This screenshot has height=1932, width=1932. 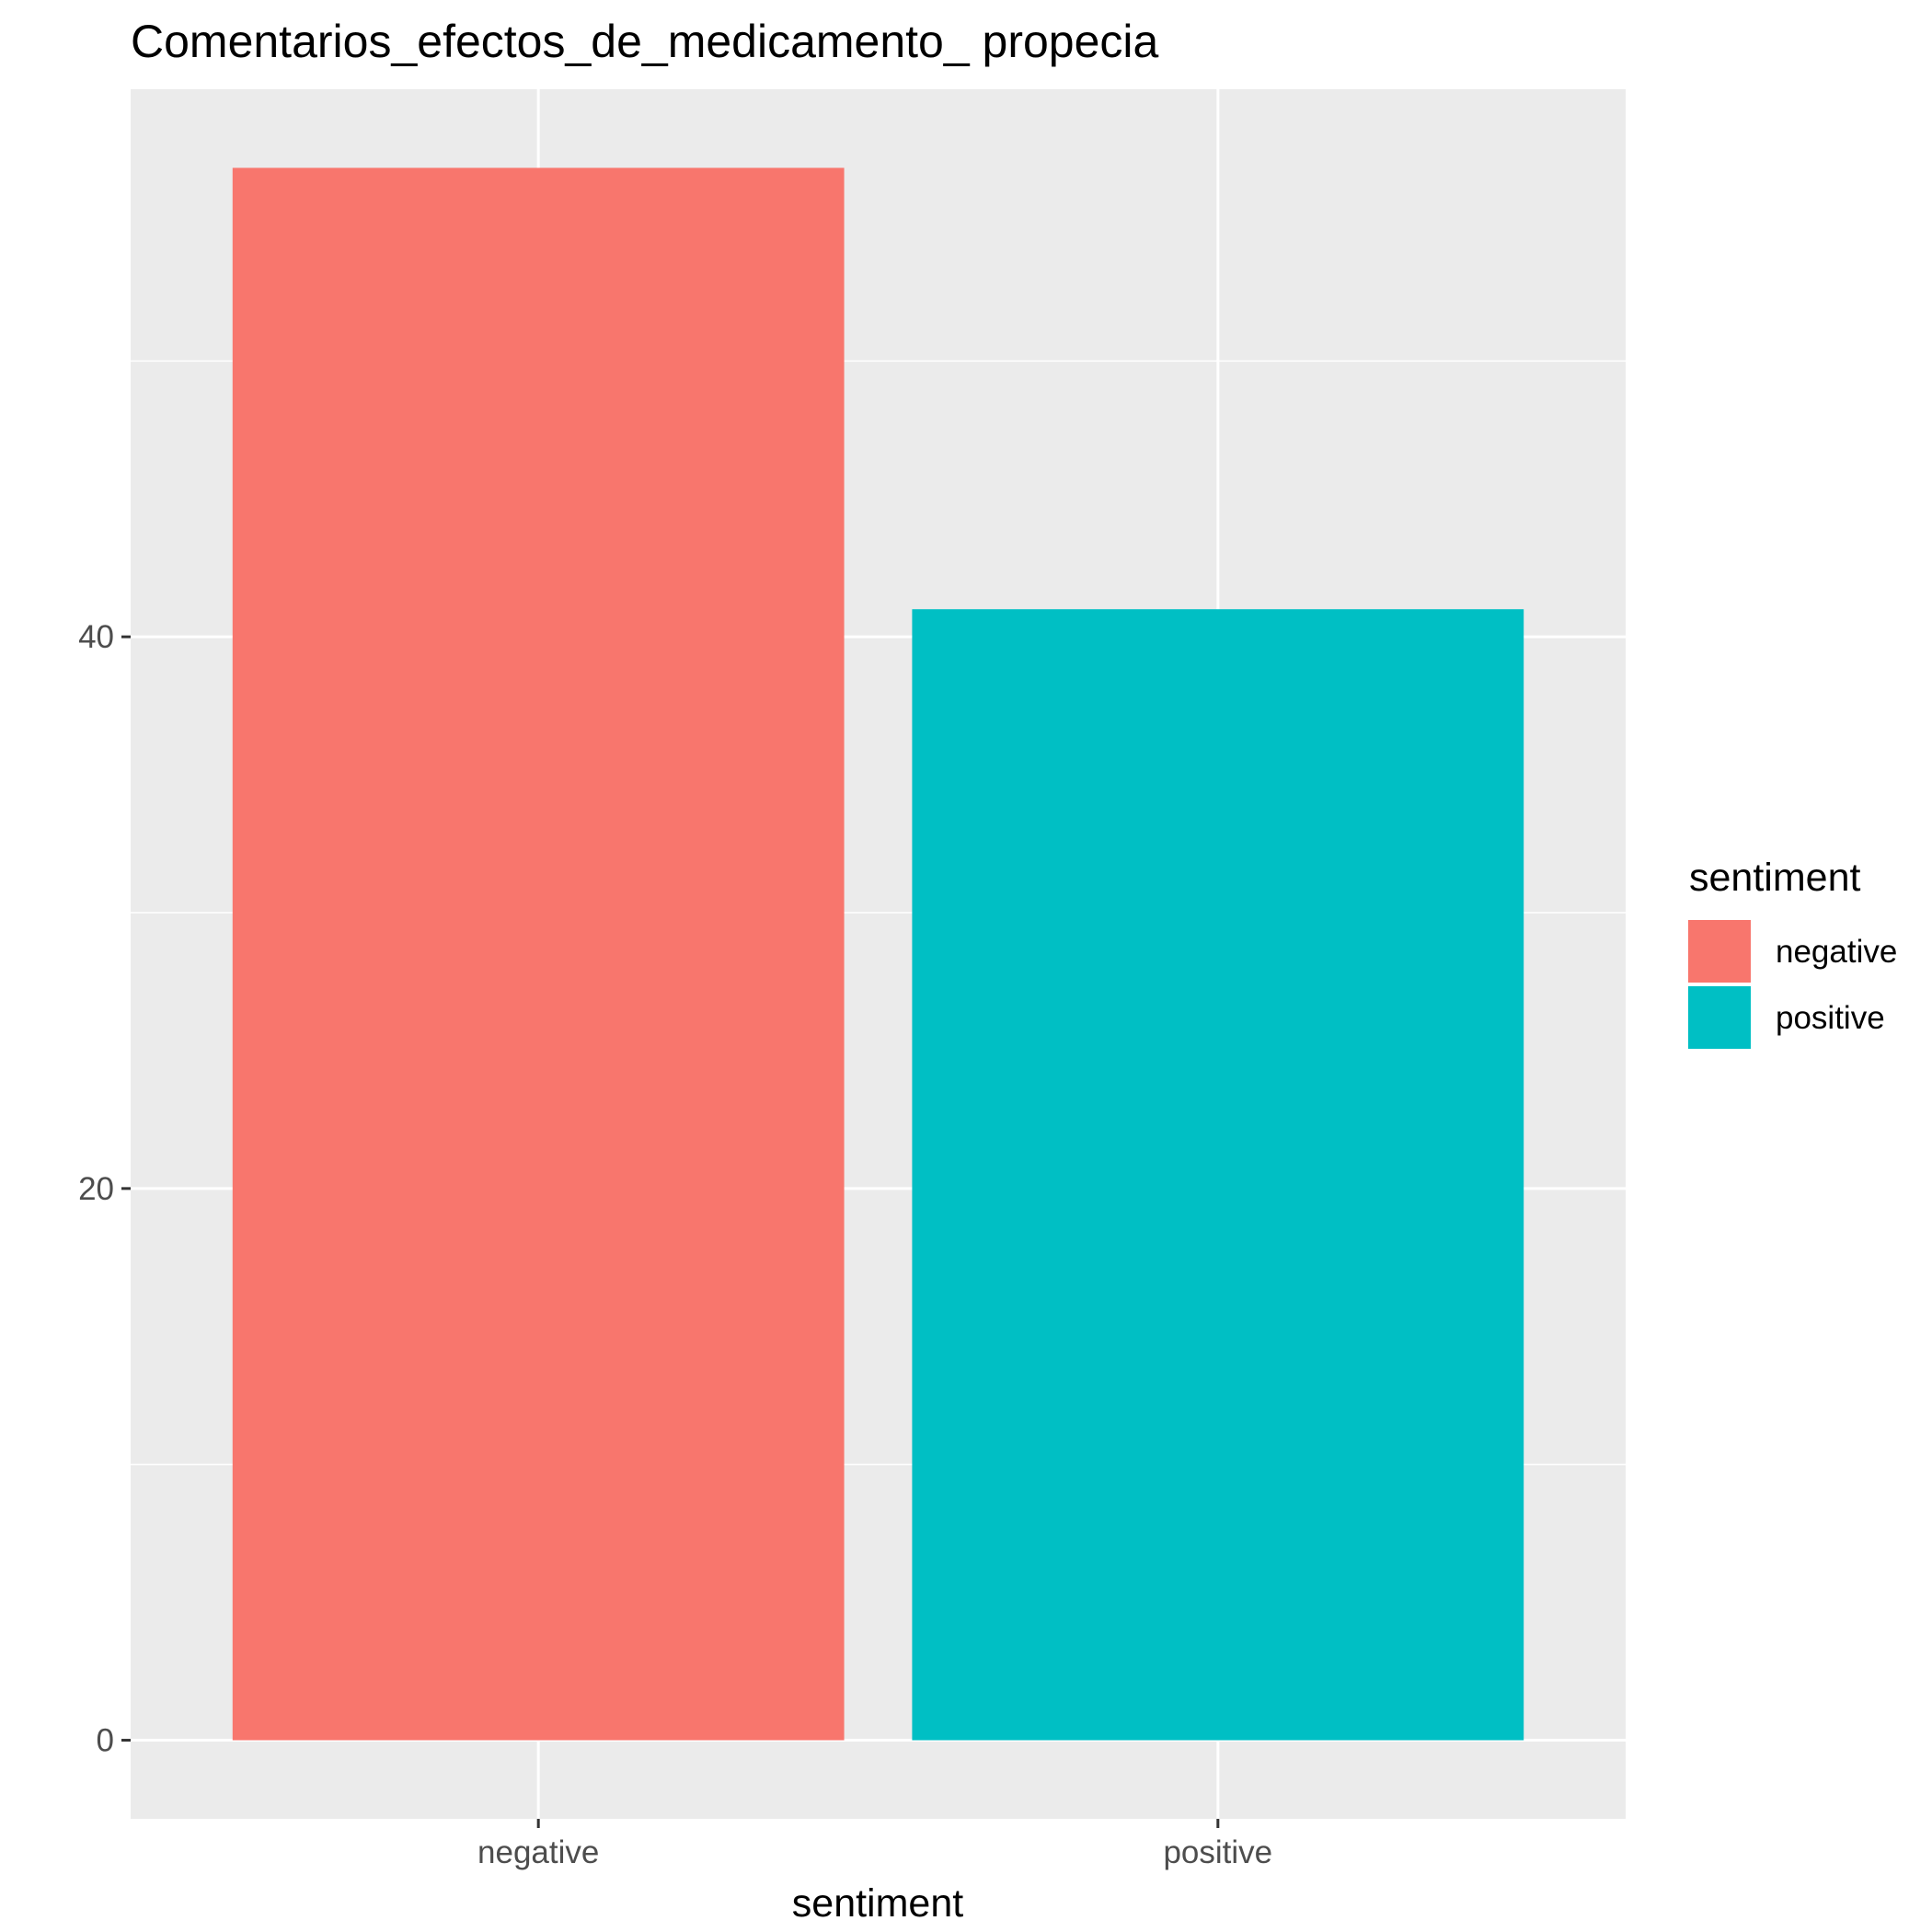 I want to click on x-tick-label: positive, so click(x=1217, y=1852).